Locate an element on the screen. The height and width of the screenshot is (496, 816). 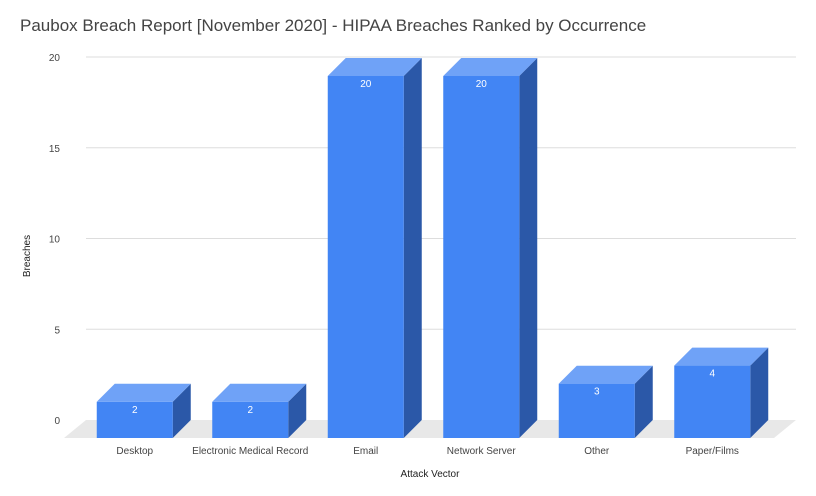
y-axis-ticks: 0 5 10 15 20 is located at coordinates (55, 240).